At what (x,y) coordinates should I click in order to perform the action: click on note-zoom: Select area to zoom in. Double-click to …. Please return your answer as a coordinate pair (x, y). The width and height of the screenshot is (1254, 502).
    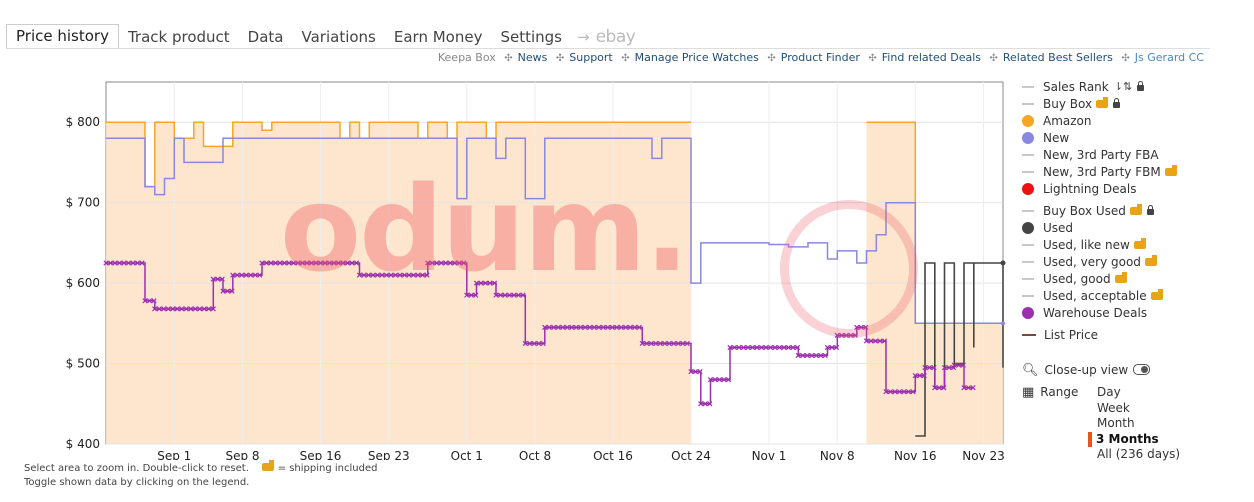
    Looking at the image, I should click on (136, 468).